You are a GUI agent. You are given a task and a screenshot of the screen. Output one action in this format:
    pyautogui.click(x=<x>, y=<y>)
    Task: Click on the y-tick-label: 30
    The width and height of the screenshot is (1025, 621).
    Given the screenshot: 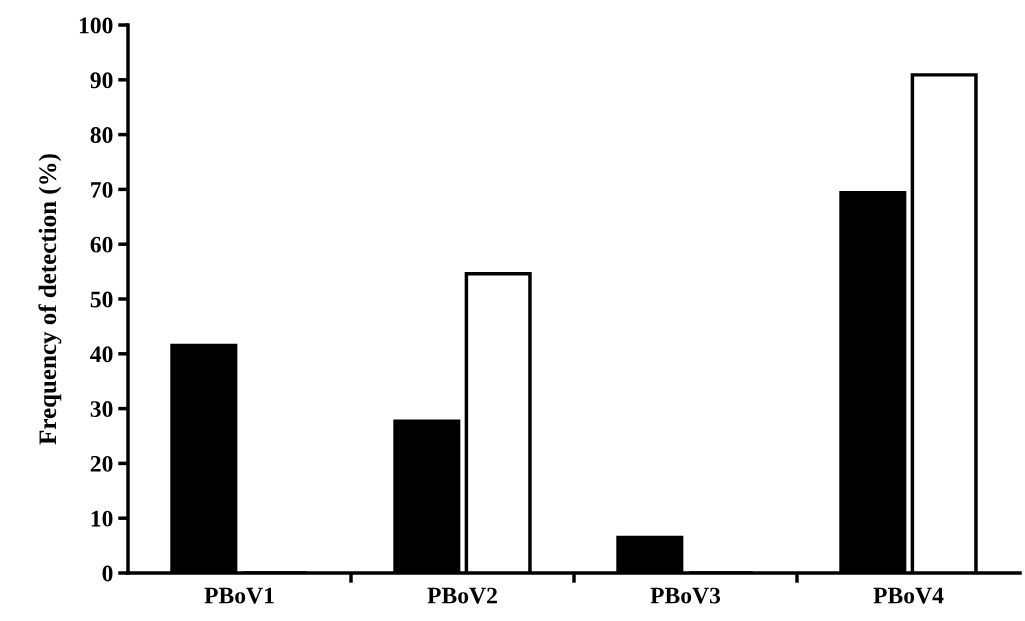 What is the action you would take?
    pyautogui.click(x=101, y=409)
    